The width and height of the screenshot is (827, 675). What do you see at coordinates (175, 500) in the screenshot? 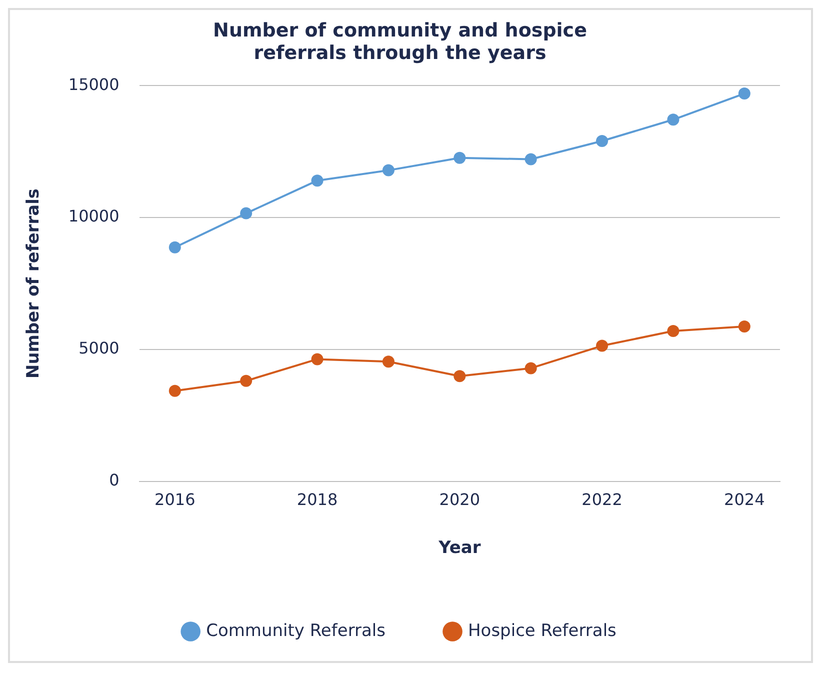
I see `x-tick-label: 2016` at bounding box center [175, 500].